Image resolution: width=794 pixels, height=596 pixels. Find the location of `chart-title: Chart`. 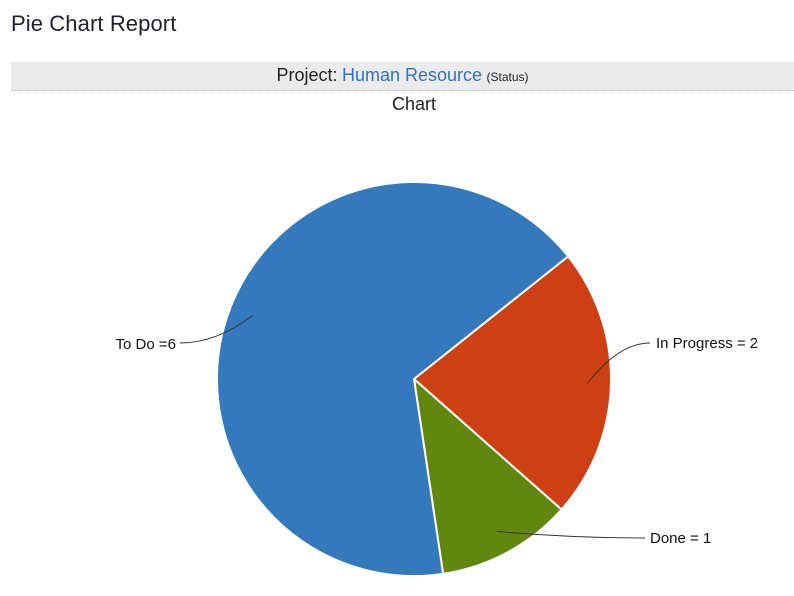

chart-title: Chart is located at coordinates (413, 104).